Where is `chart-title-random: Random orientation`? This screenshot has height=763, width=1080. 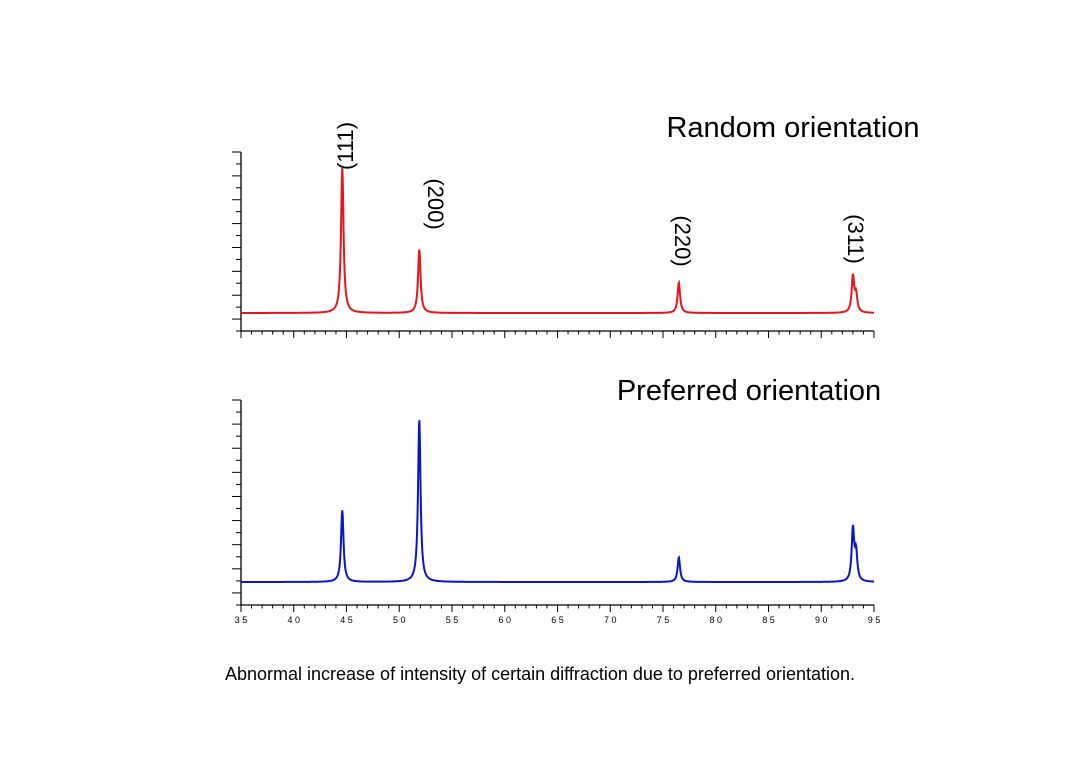
chart-title-random: Random orientation is located at coordinates (792, 128).